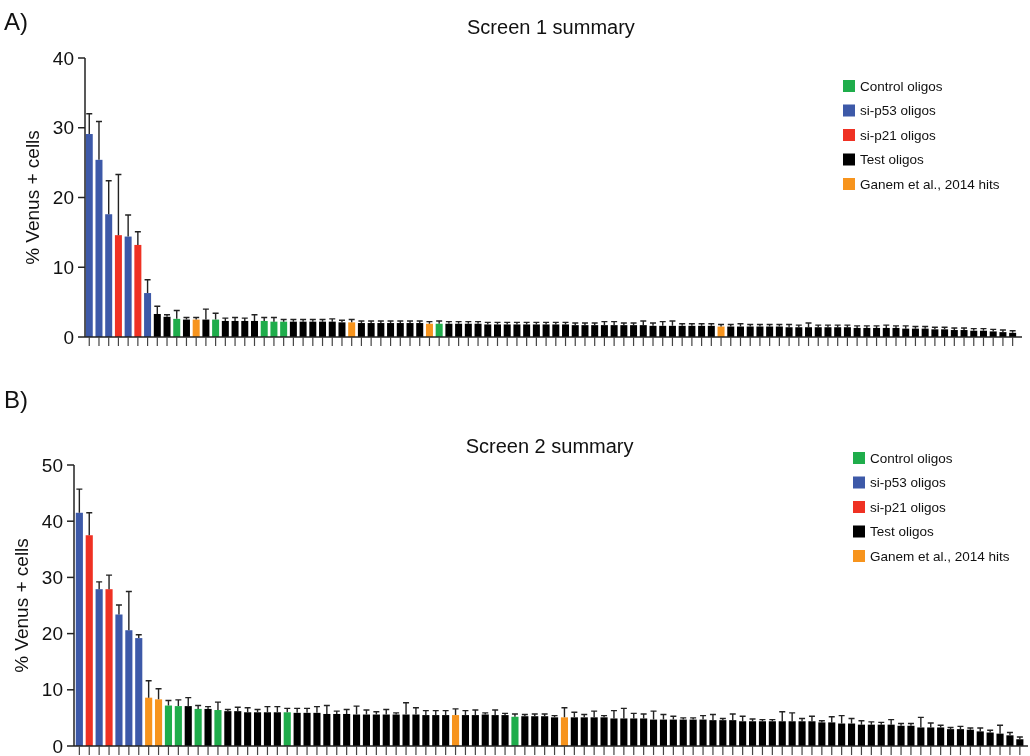  What do you see at coordinates (16, 21) in the screenshot?
I see `text: A)` at bounding box center [16, 21].